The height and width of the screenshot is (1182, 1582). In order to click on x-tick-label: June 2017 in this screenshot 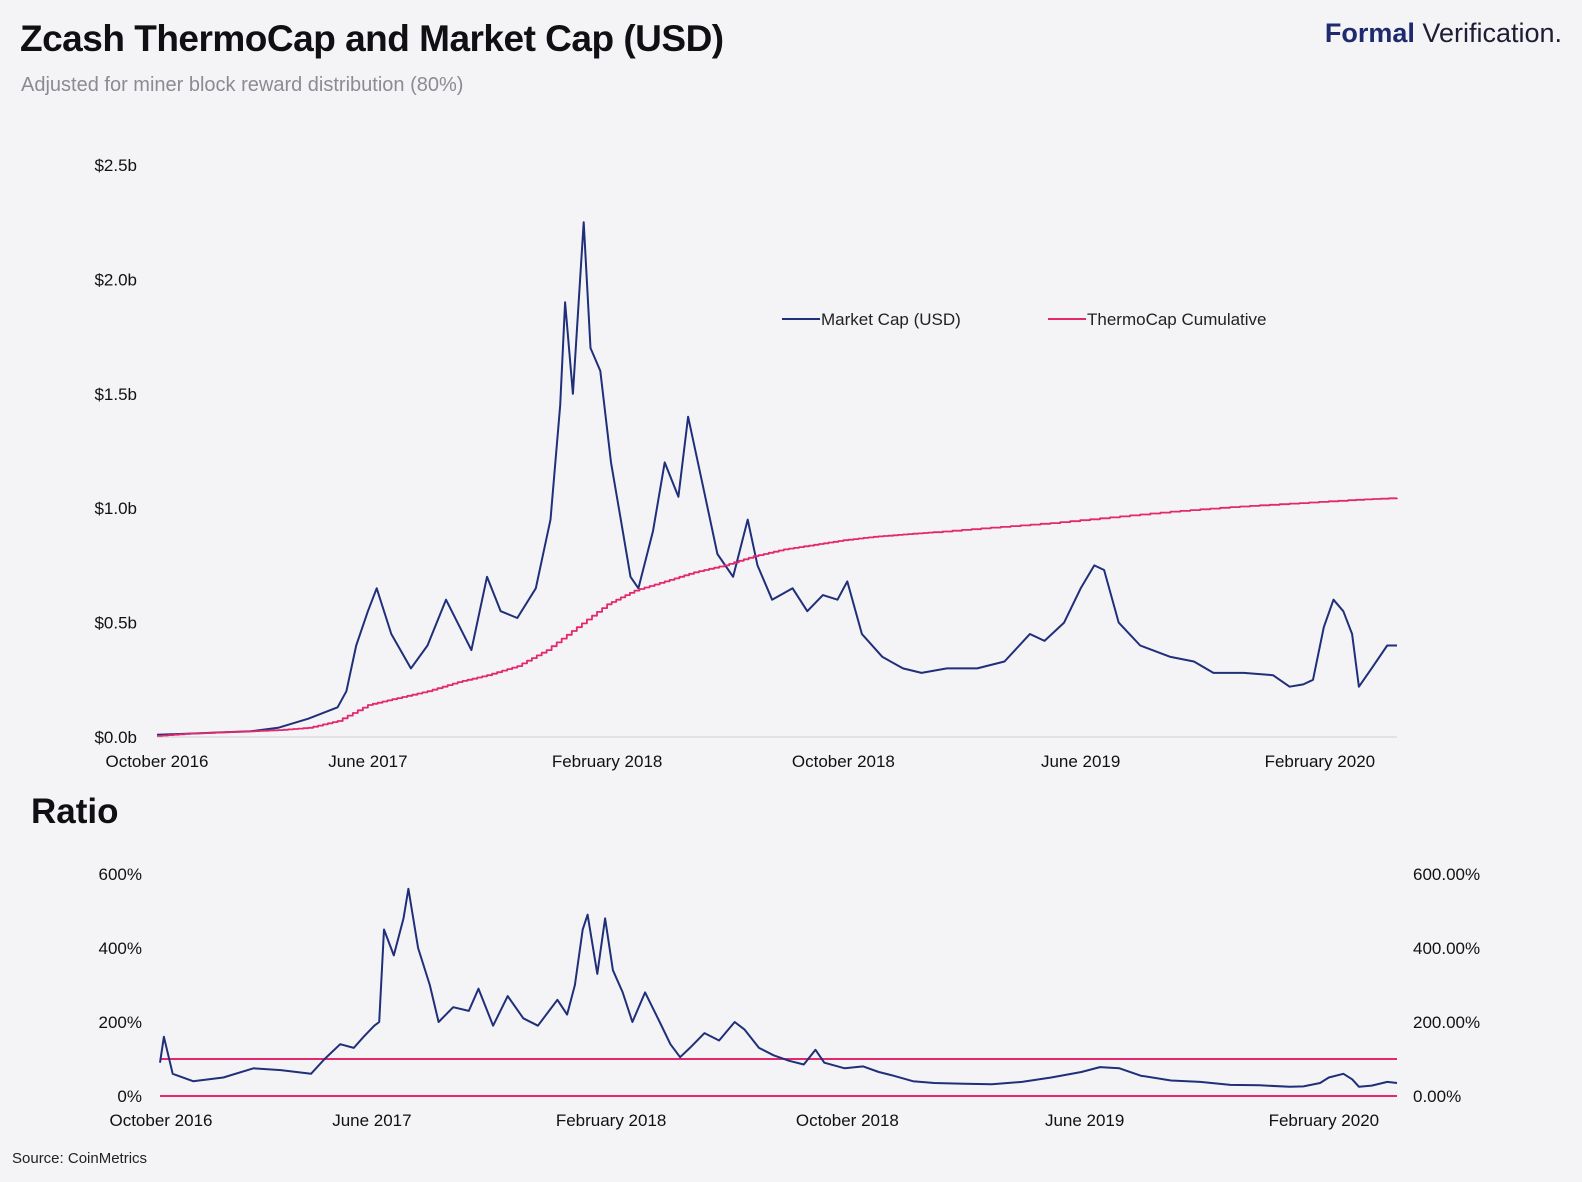, I will do `click(367, 761)`.